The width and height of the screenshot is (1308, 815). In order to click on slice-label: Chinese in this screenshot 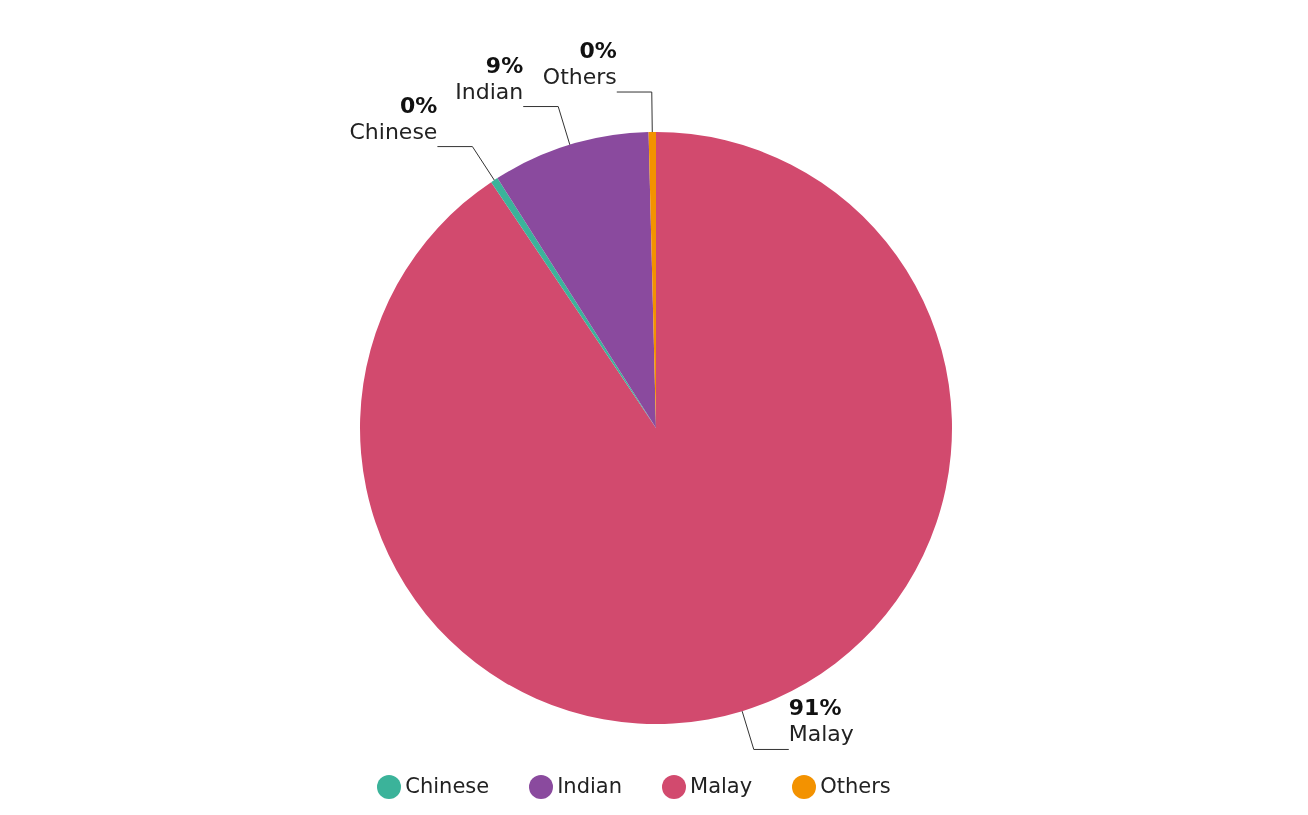, I will do `click(393, 131)`.